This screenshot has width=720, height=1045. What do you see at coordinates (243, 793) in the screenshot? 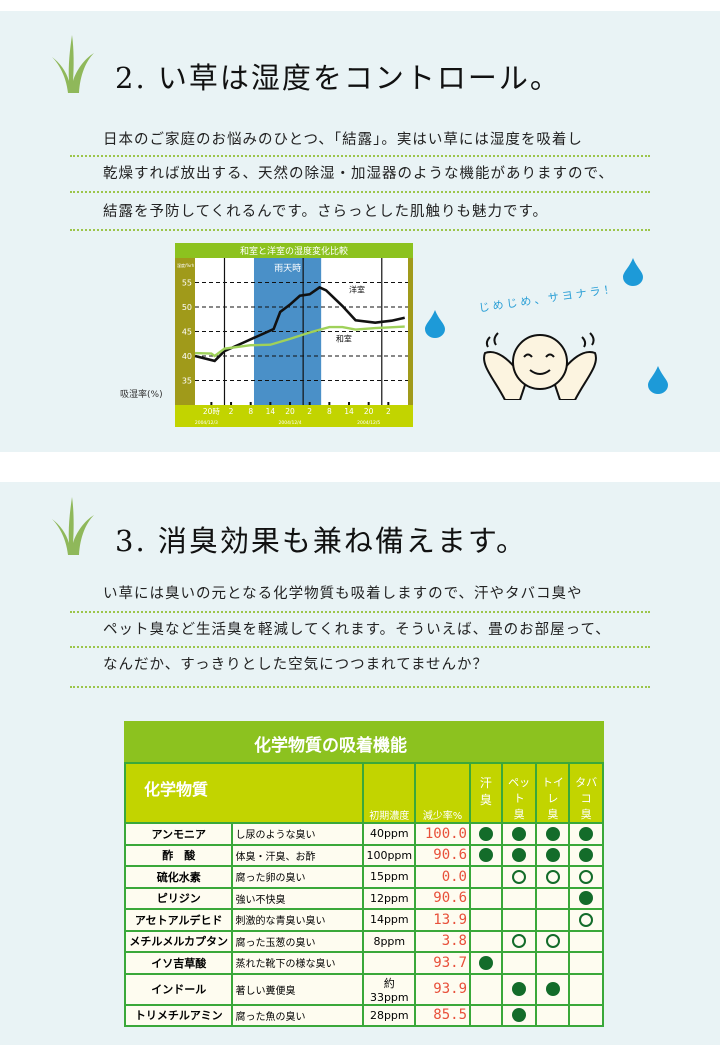
I see `col-header-substance: 化学物質` at bounding box center [243, 793].